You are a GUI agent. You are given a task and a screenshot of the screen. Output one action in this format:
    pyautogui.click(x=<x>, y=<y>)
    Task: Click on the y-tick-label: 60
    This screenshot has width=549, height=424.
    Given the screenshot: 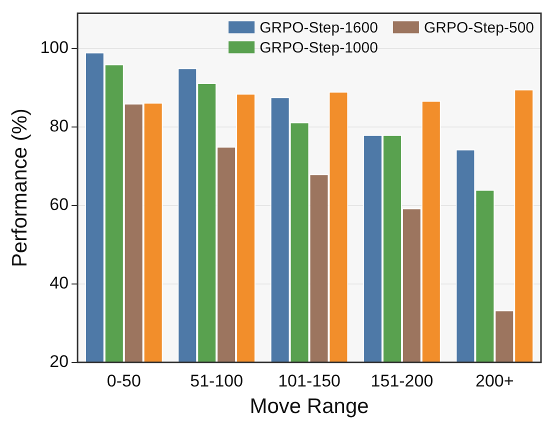 What is the action you would take?
    pyautogui.click(x=59, y=204)
    